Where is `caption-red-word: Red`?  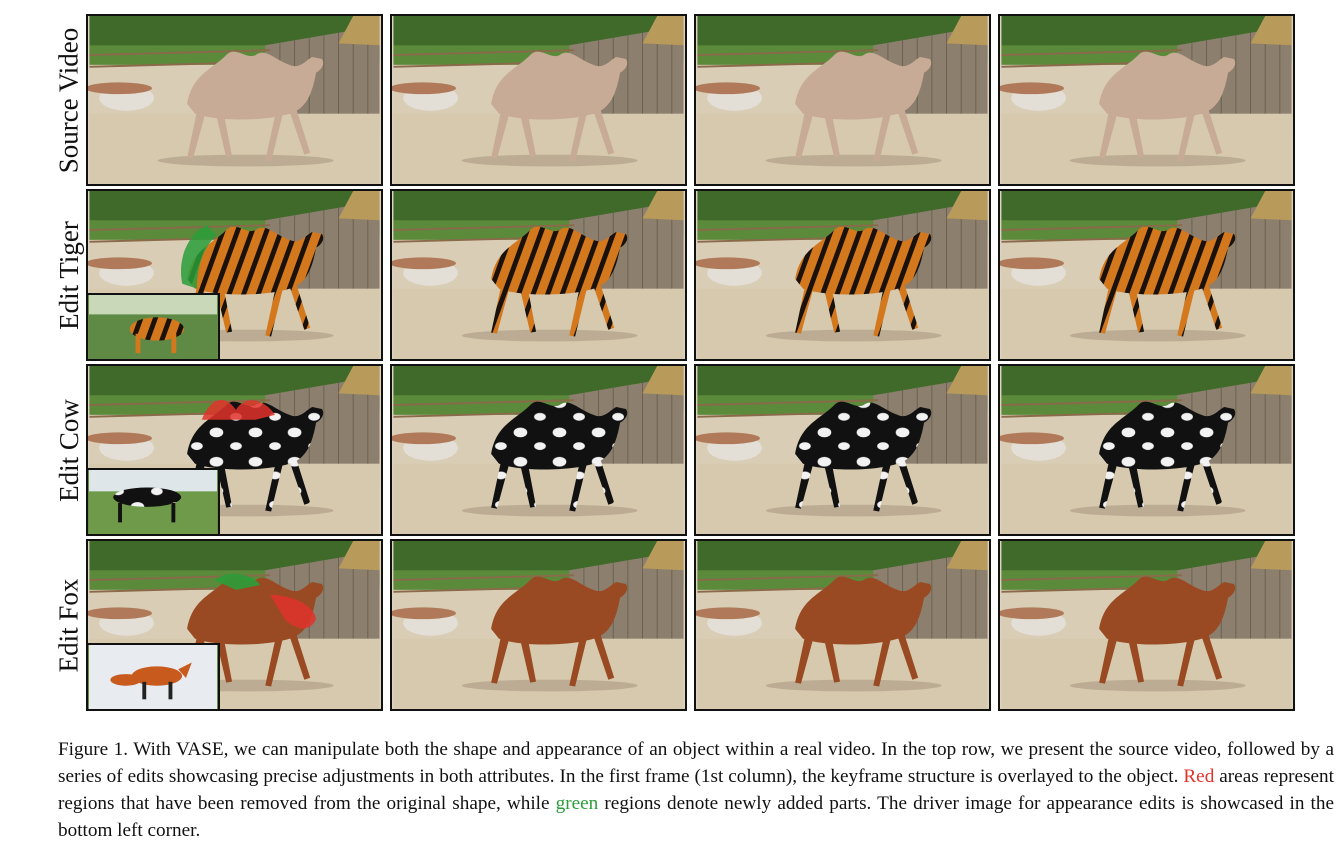 caption-red-word: Red is located at coordinates (1199, 776).